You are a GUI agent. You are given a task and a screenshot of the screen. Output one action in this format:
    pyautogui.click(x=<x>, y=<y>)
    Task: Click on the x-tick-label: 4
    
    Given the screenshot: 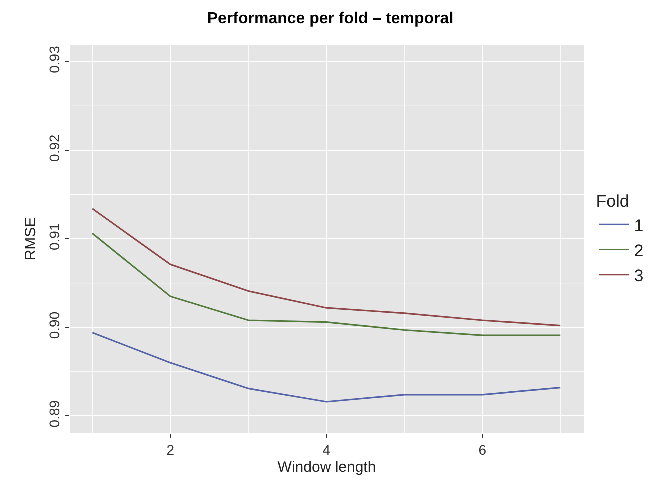 What is the action you would take?
    pyautogui.click(x=326, y=450)
    